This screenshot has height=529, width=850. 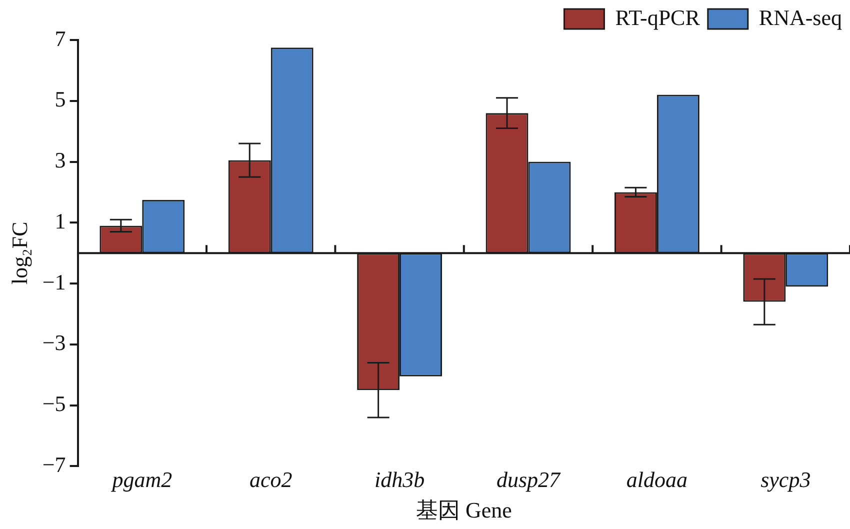 I want to click on y-tick-label: 3, so click(x=60, y=160).